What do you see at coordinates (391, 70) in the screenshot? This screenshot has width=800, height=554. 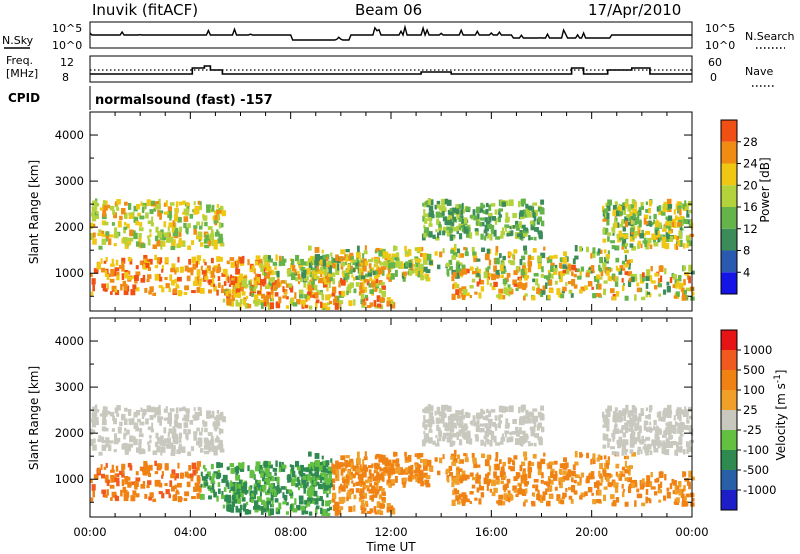 I see `freq-trace` at bounding box center [391, 70].